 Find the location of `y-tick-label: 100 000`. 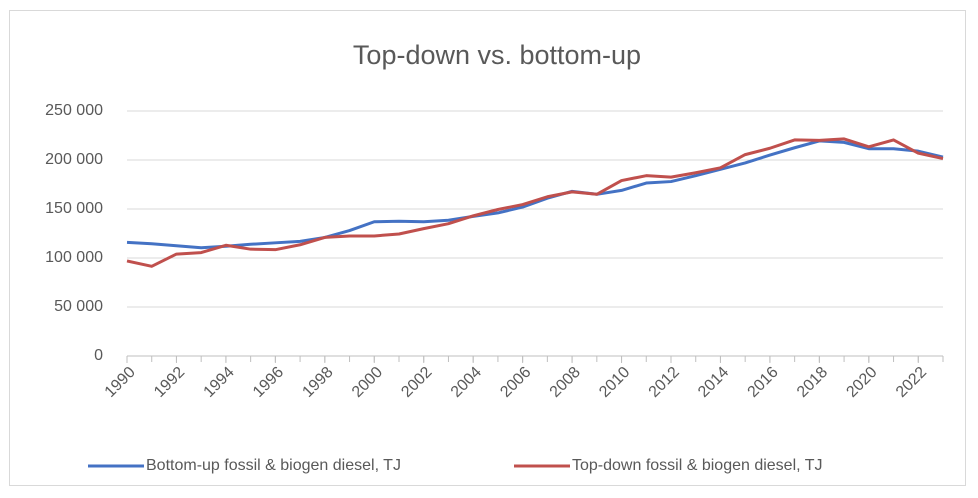

y-tick-label: 100 000 is located at coordinates (74, 257).